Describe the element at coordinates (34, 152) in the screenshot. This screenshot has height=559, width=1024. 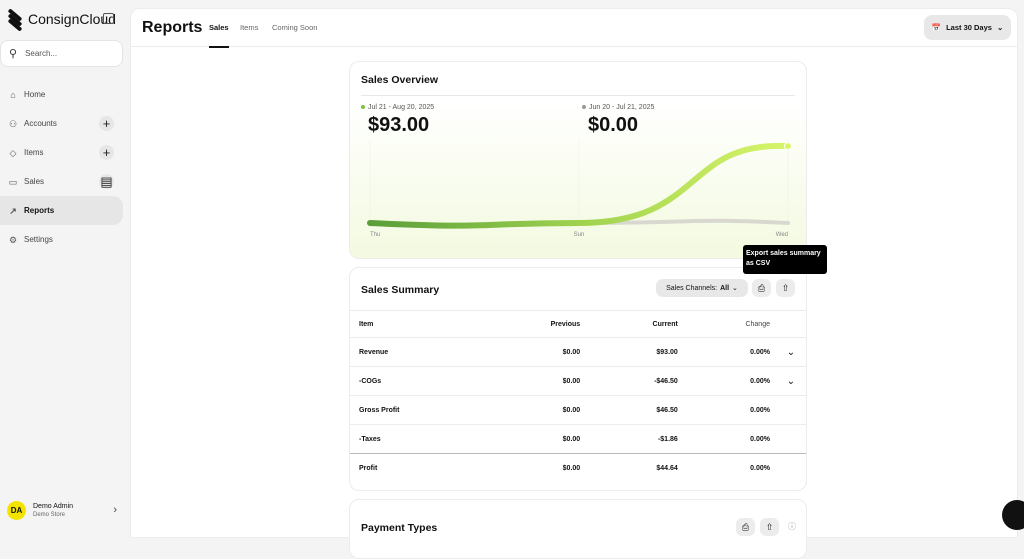
I see `sidebar-item-label: Items` at that location.